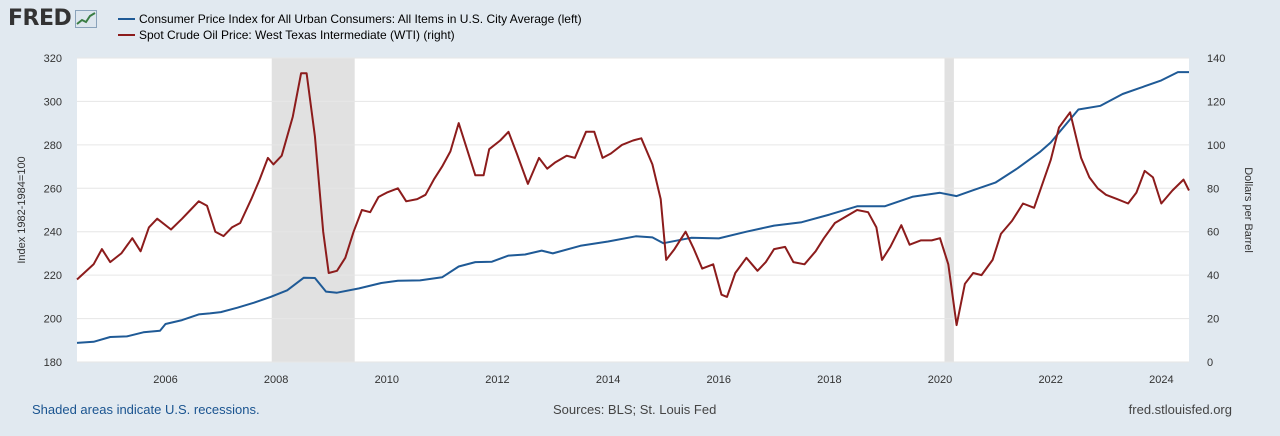  What do you see at coordinates (1050, 380) in the screenshot?
I see `x-tick-label: 2022` at bounding box center [1050, 380].